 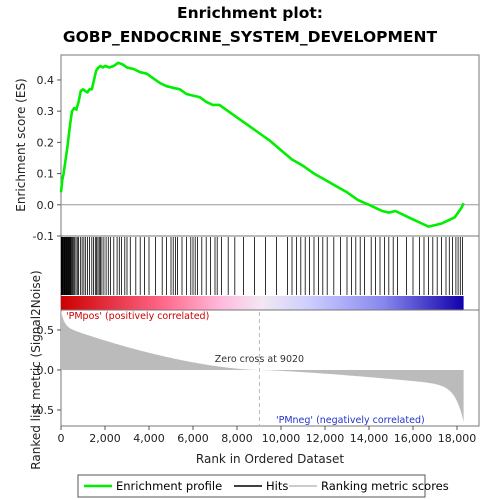 What do you see at coordinates (137, 316) in the screenshot?
I see `pos-correlated-label: 'PMpos' (positively correlated)` at bounding box center [137, 316].